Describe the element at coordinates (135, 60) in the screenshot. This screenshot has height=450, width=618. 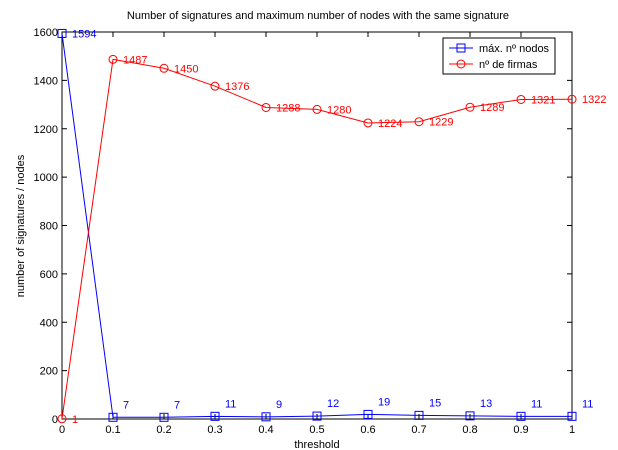
I see `num-signatures-data-label: 1487` at that location.